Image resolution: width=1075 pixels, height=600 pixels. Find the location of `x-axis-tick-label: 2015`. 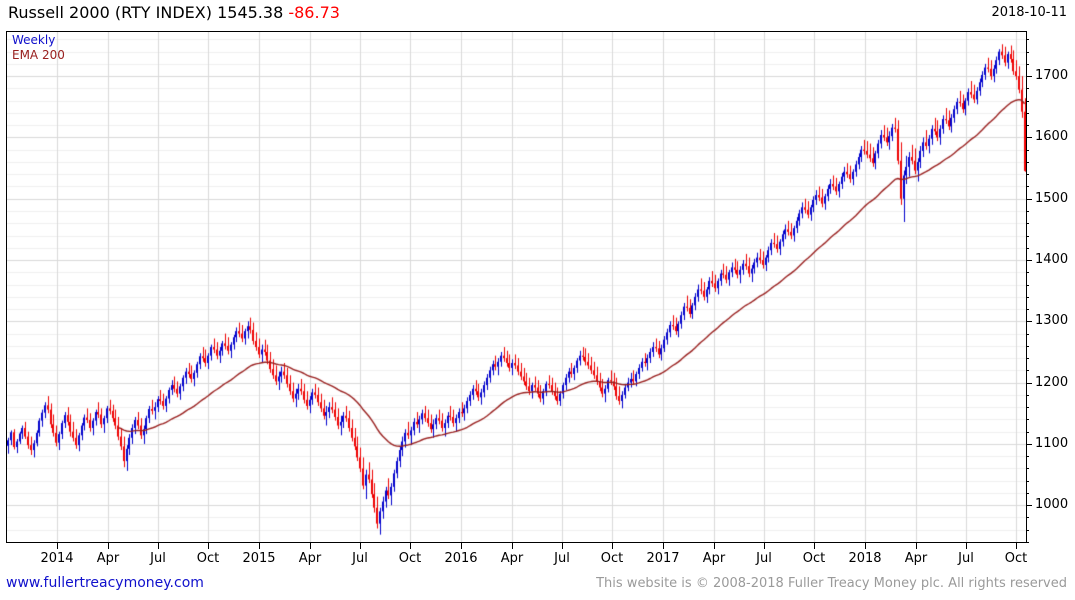

x-axis-tick-label: 2015 is located at coordinates (259, 558).